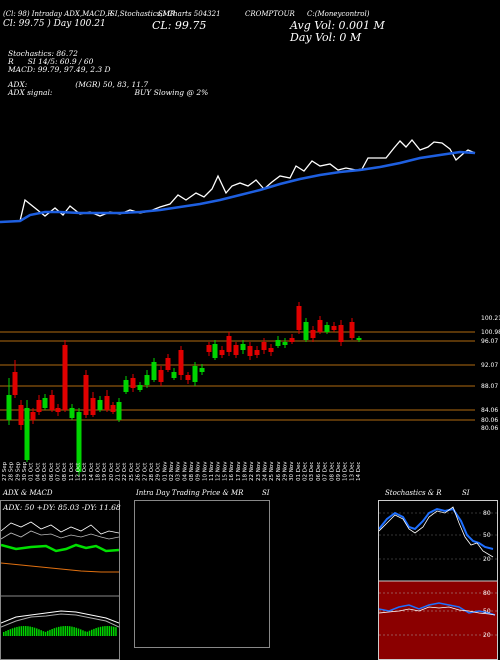 This screenshot has width=500, height=660. Describe the element at coordinates (346, 471) in the screenshot. I see `date-label: 10 Dec` at that location.